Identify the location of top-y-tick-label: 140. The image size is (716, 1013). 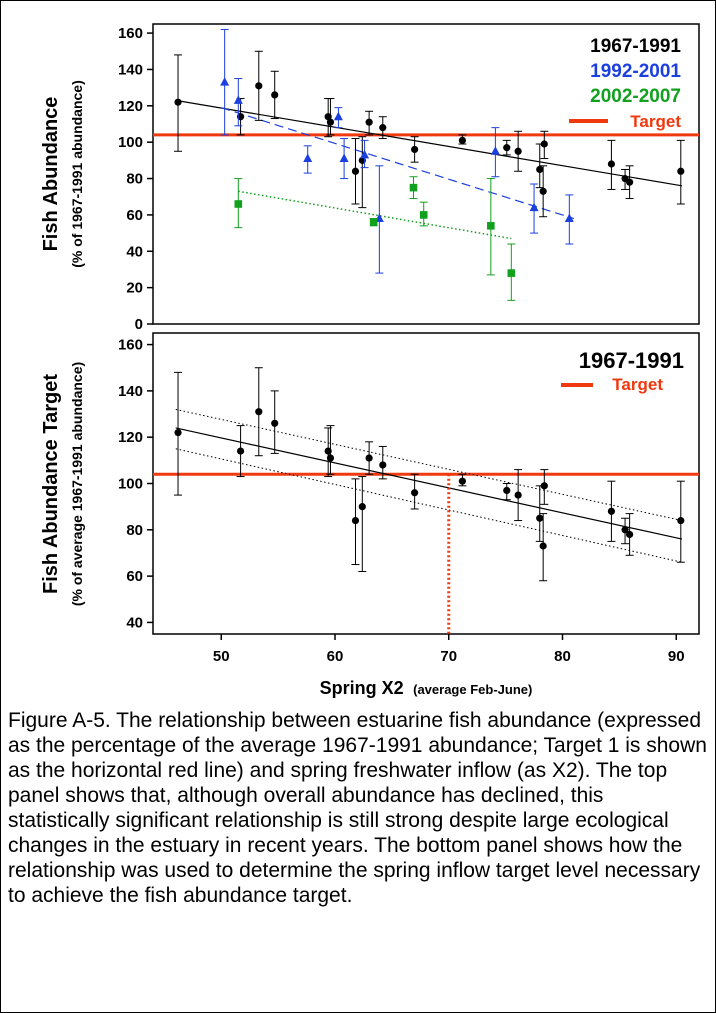
(130, 69).